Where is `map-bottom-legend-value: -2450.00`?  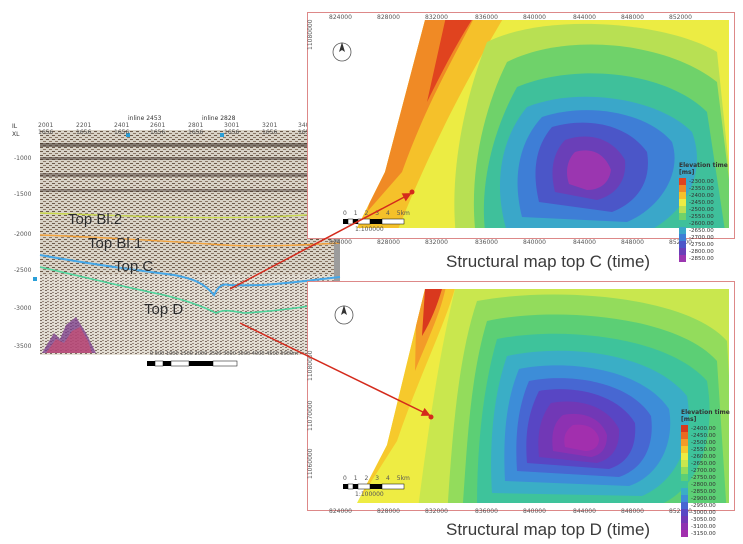 map-bottom-legend-value: -2450.00 is located at coordinates (703, 435).